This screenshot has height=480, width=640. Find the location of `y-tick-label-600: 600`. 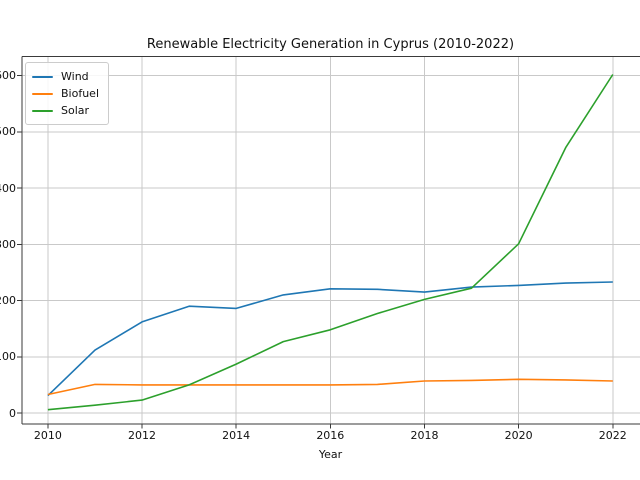

y-tick-label-600: 600 is located at coordinates (8, 76).